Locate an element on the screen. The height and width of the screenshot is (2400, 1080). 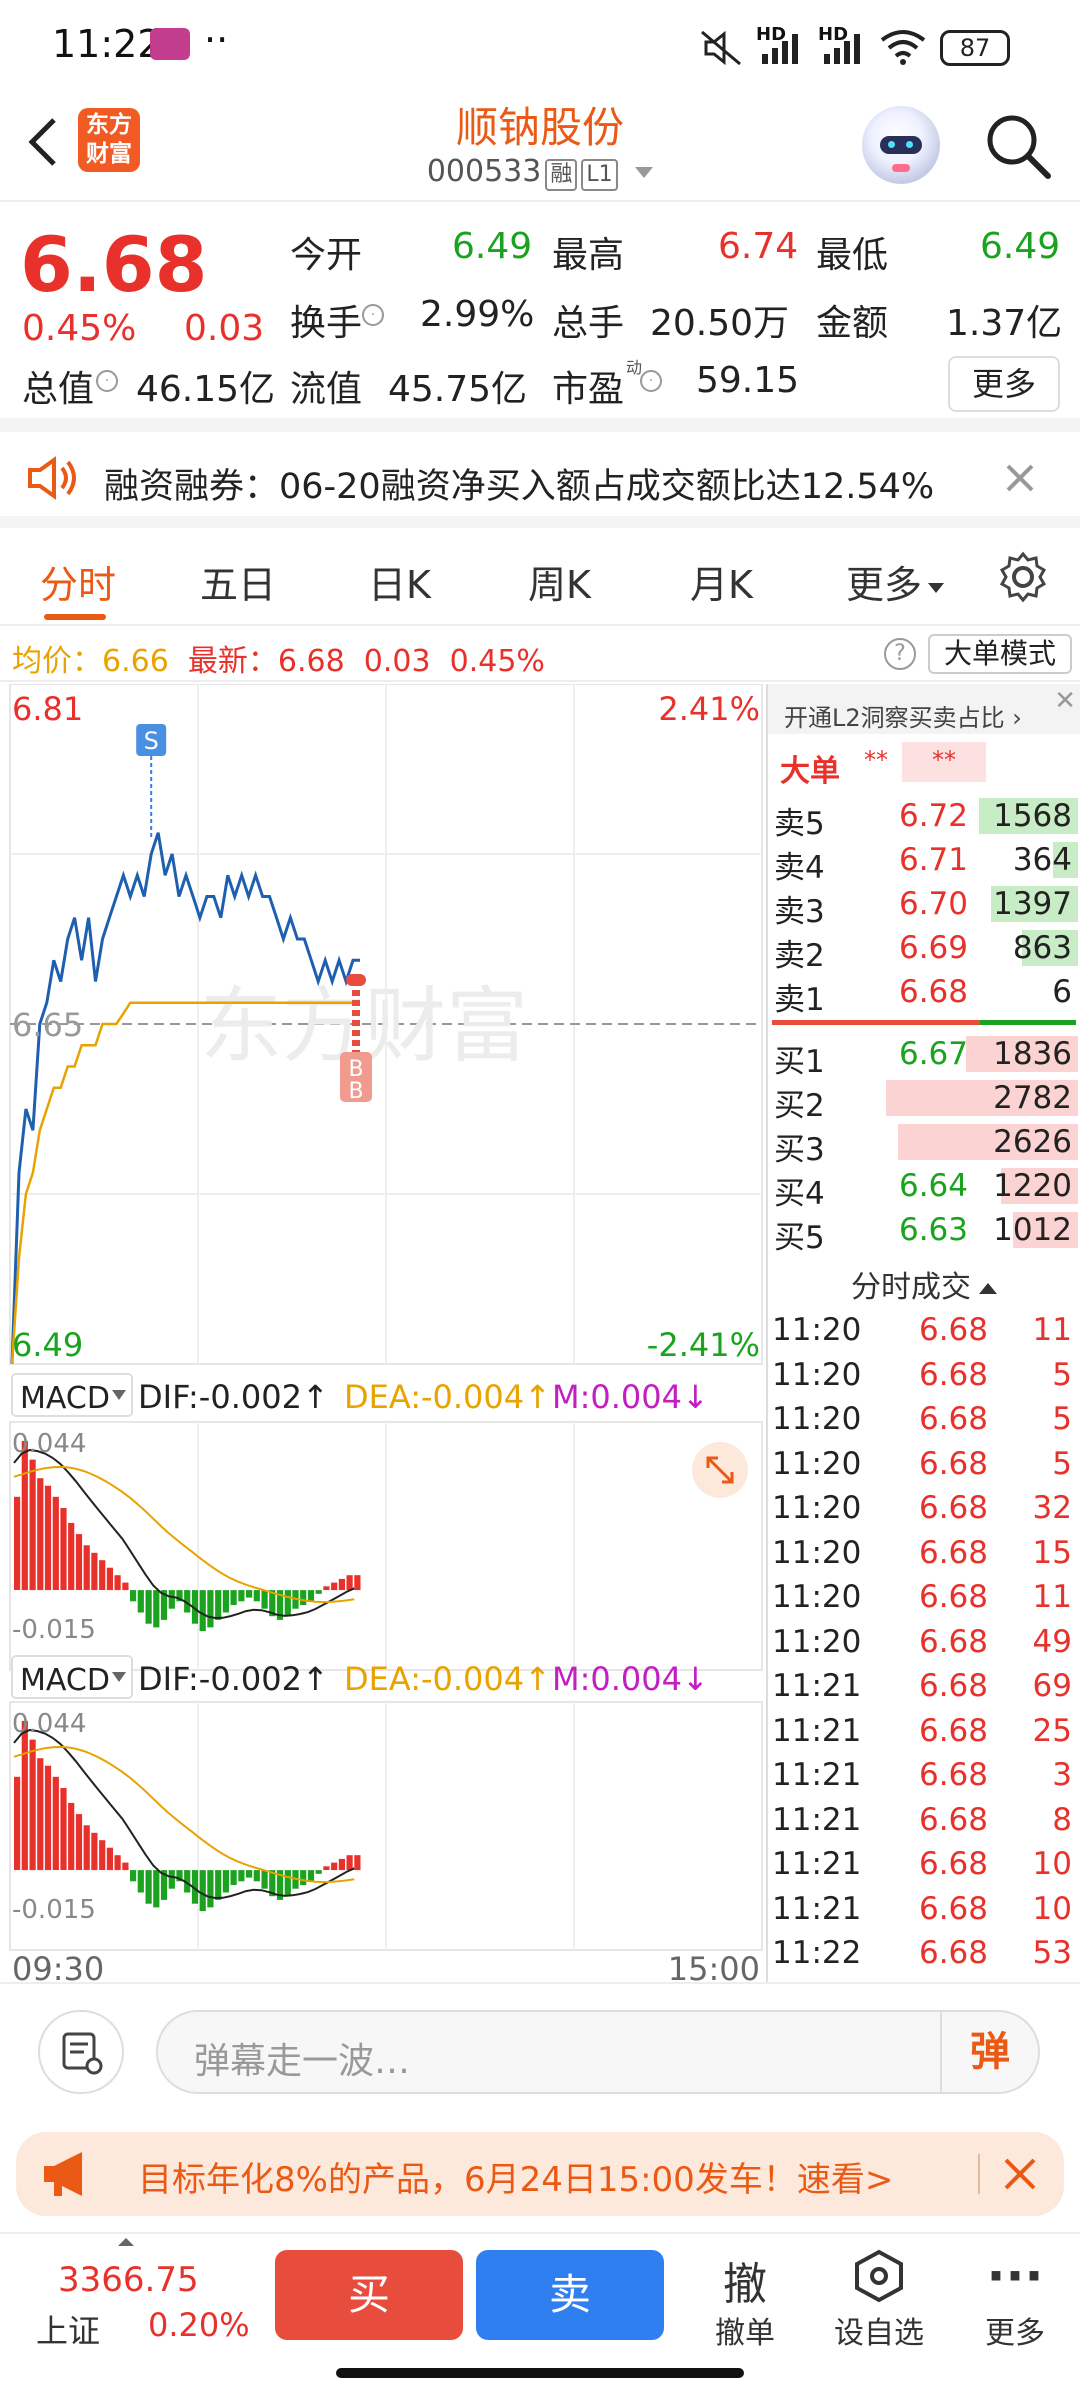
promo-banner: 目标年化8%的产品，6月24日15:00发车！速看> is located at coordinates (540, 2174).